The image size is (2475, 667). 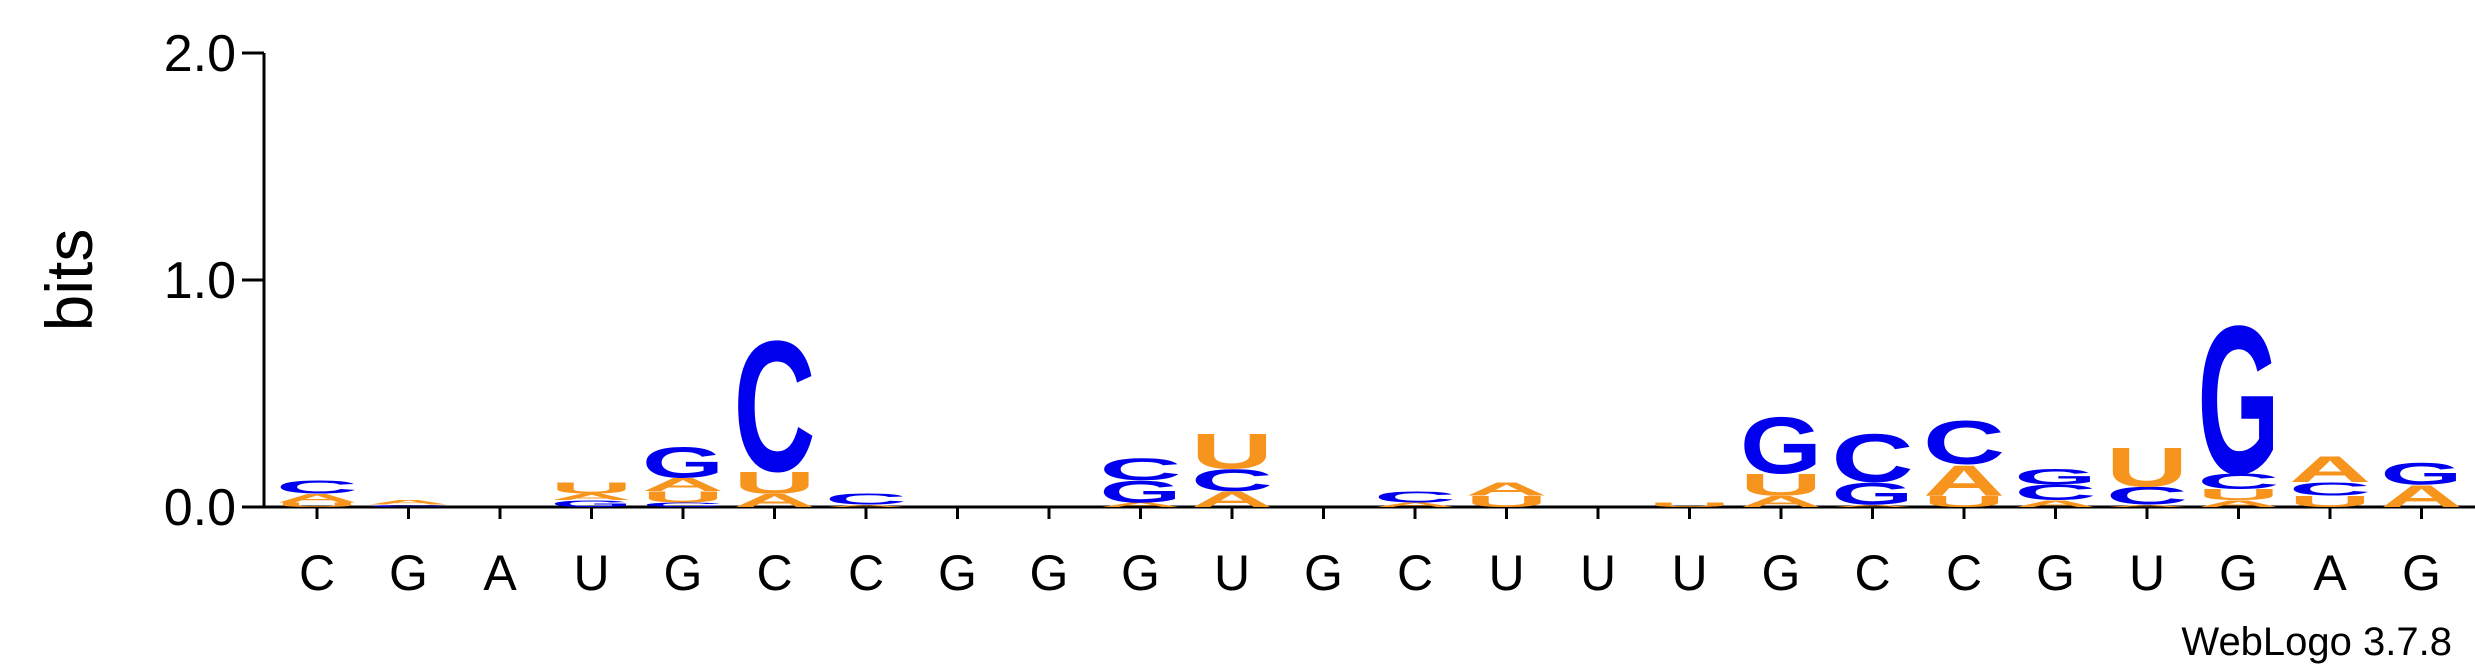 What do you see at coordinates (2316, 642) in the screenshot?
I see `footer: WebLogo 3.7.8` at bounding box center [2316, 642].